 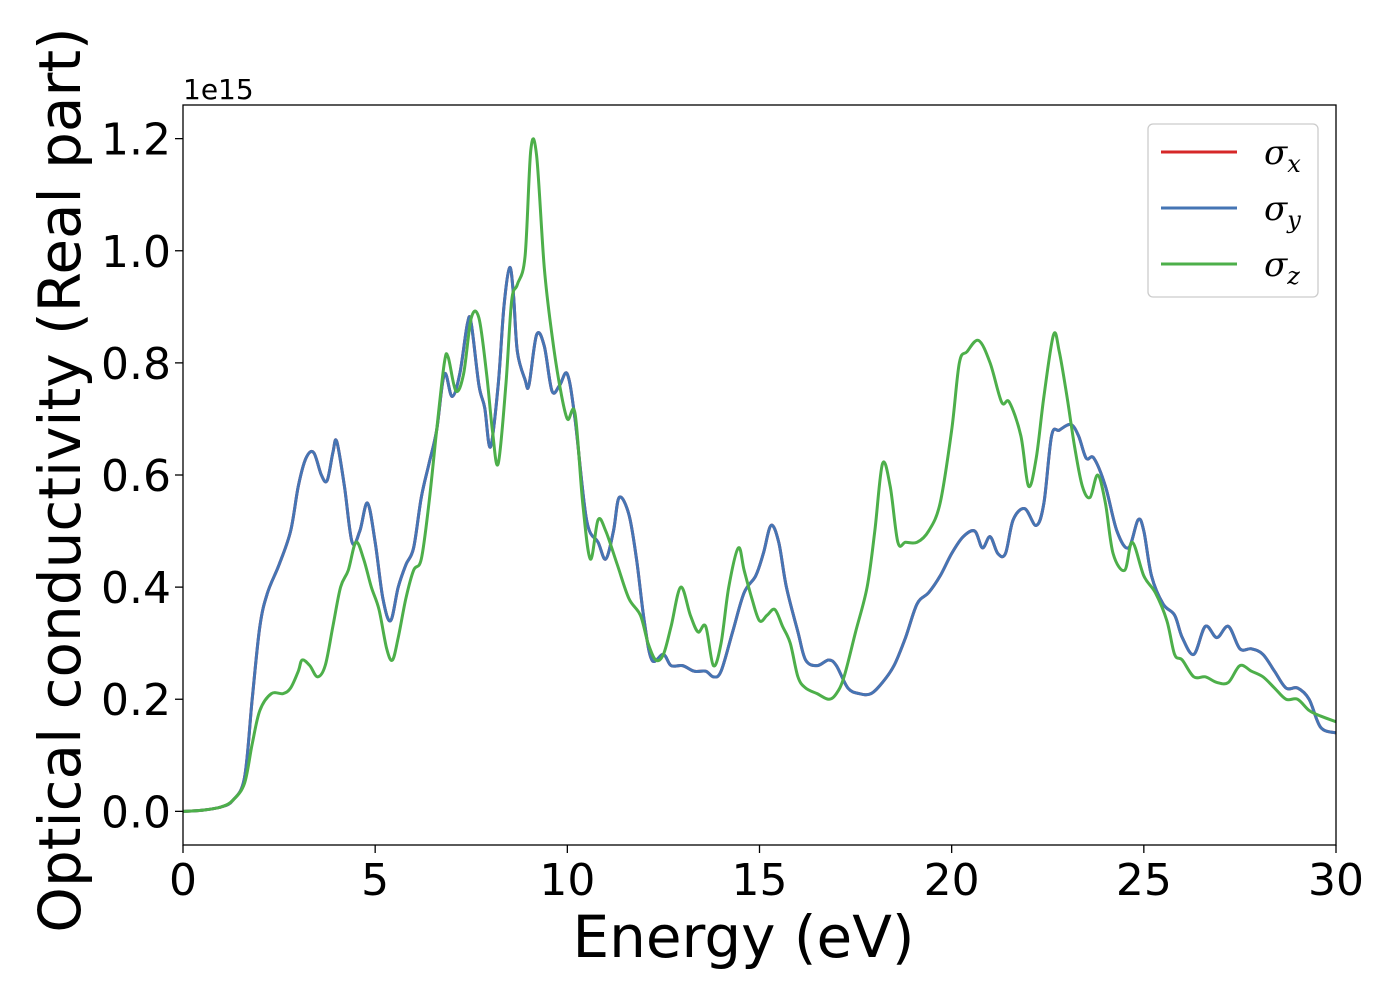 I want to click on legend-label-x: σx, so click(x=1282, y=155).